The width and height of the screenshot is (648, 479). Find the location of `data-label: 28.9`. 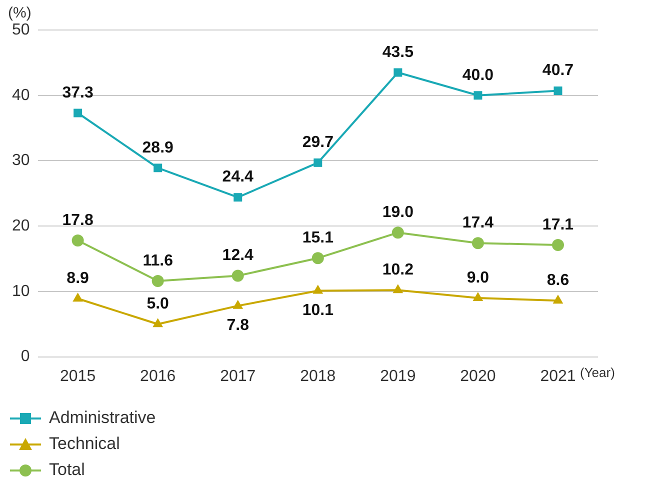

data-label: 28.9 is located at coordinates (158, 147).